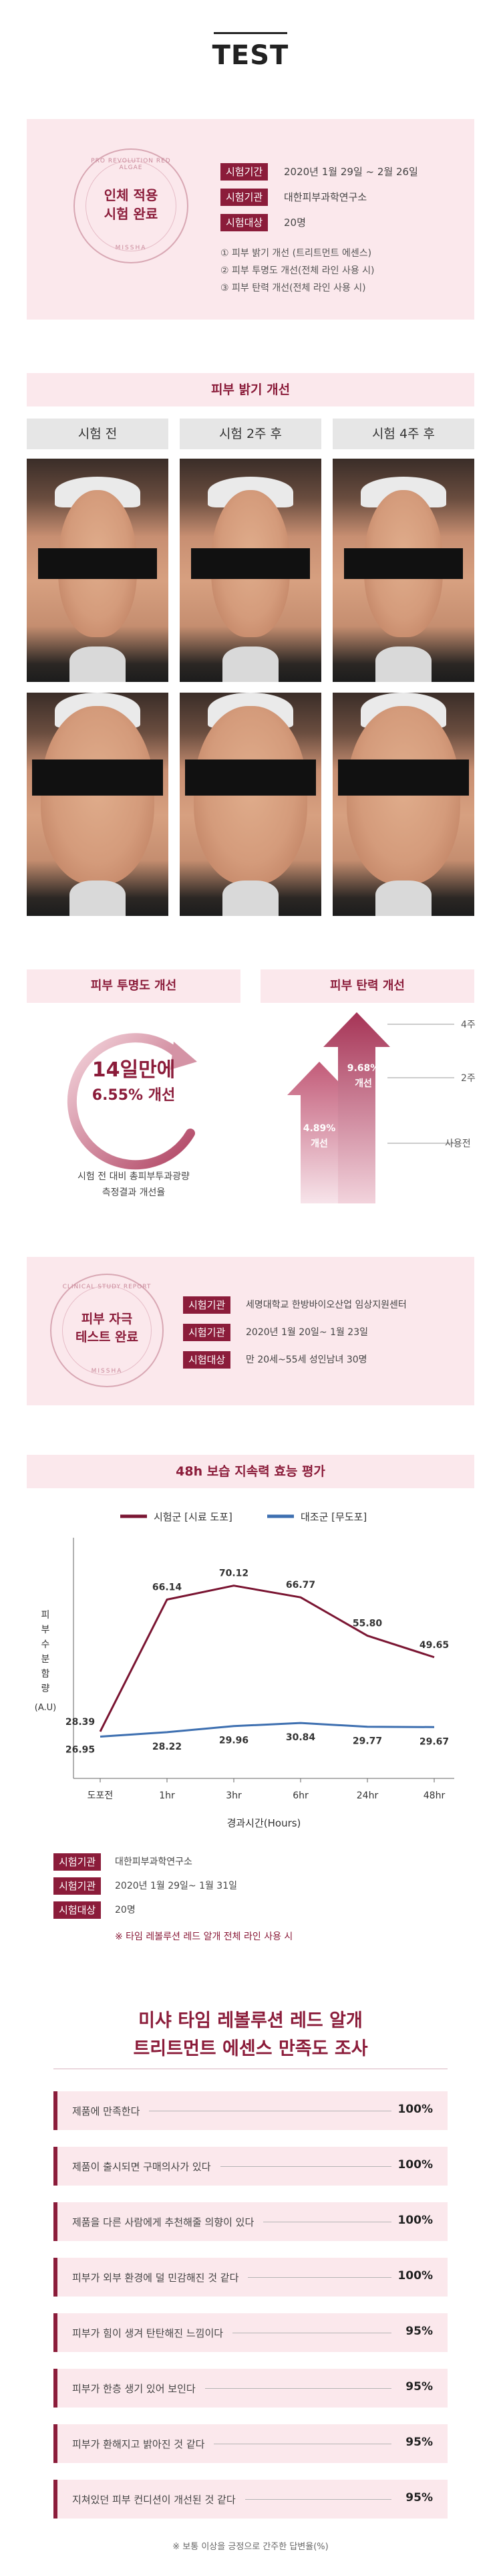 Image resolution: width=501 pixels, height=2576 pixels. I want to click on survey-row-text: 피부가 외부 환경에 덜 민감해진 것 같다, so click(156, 2278).